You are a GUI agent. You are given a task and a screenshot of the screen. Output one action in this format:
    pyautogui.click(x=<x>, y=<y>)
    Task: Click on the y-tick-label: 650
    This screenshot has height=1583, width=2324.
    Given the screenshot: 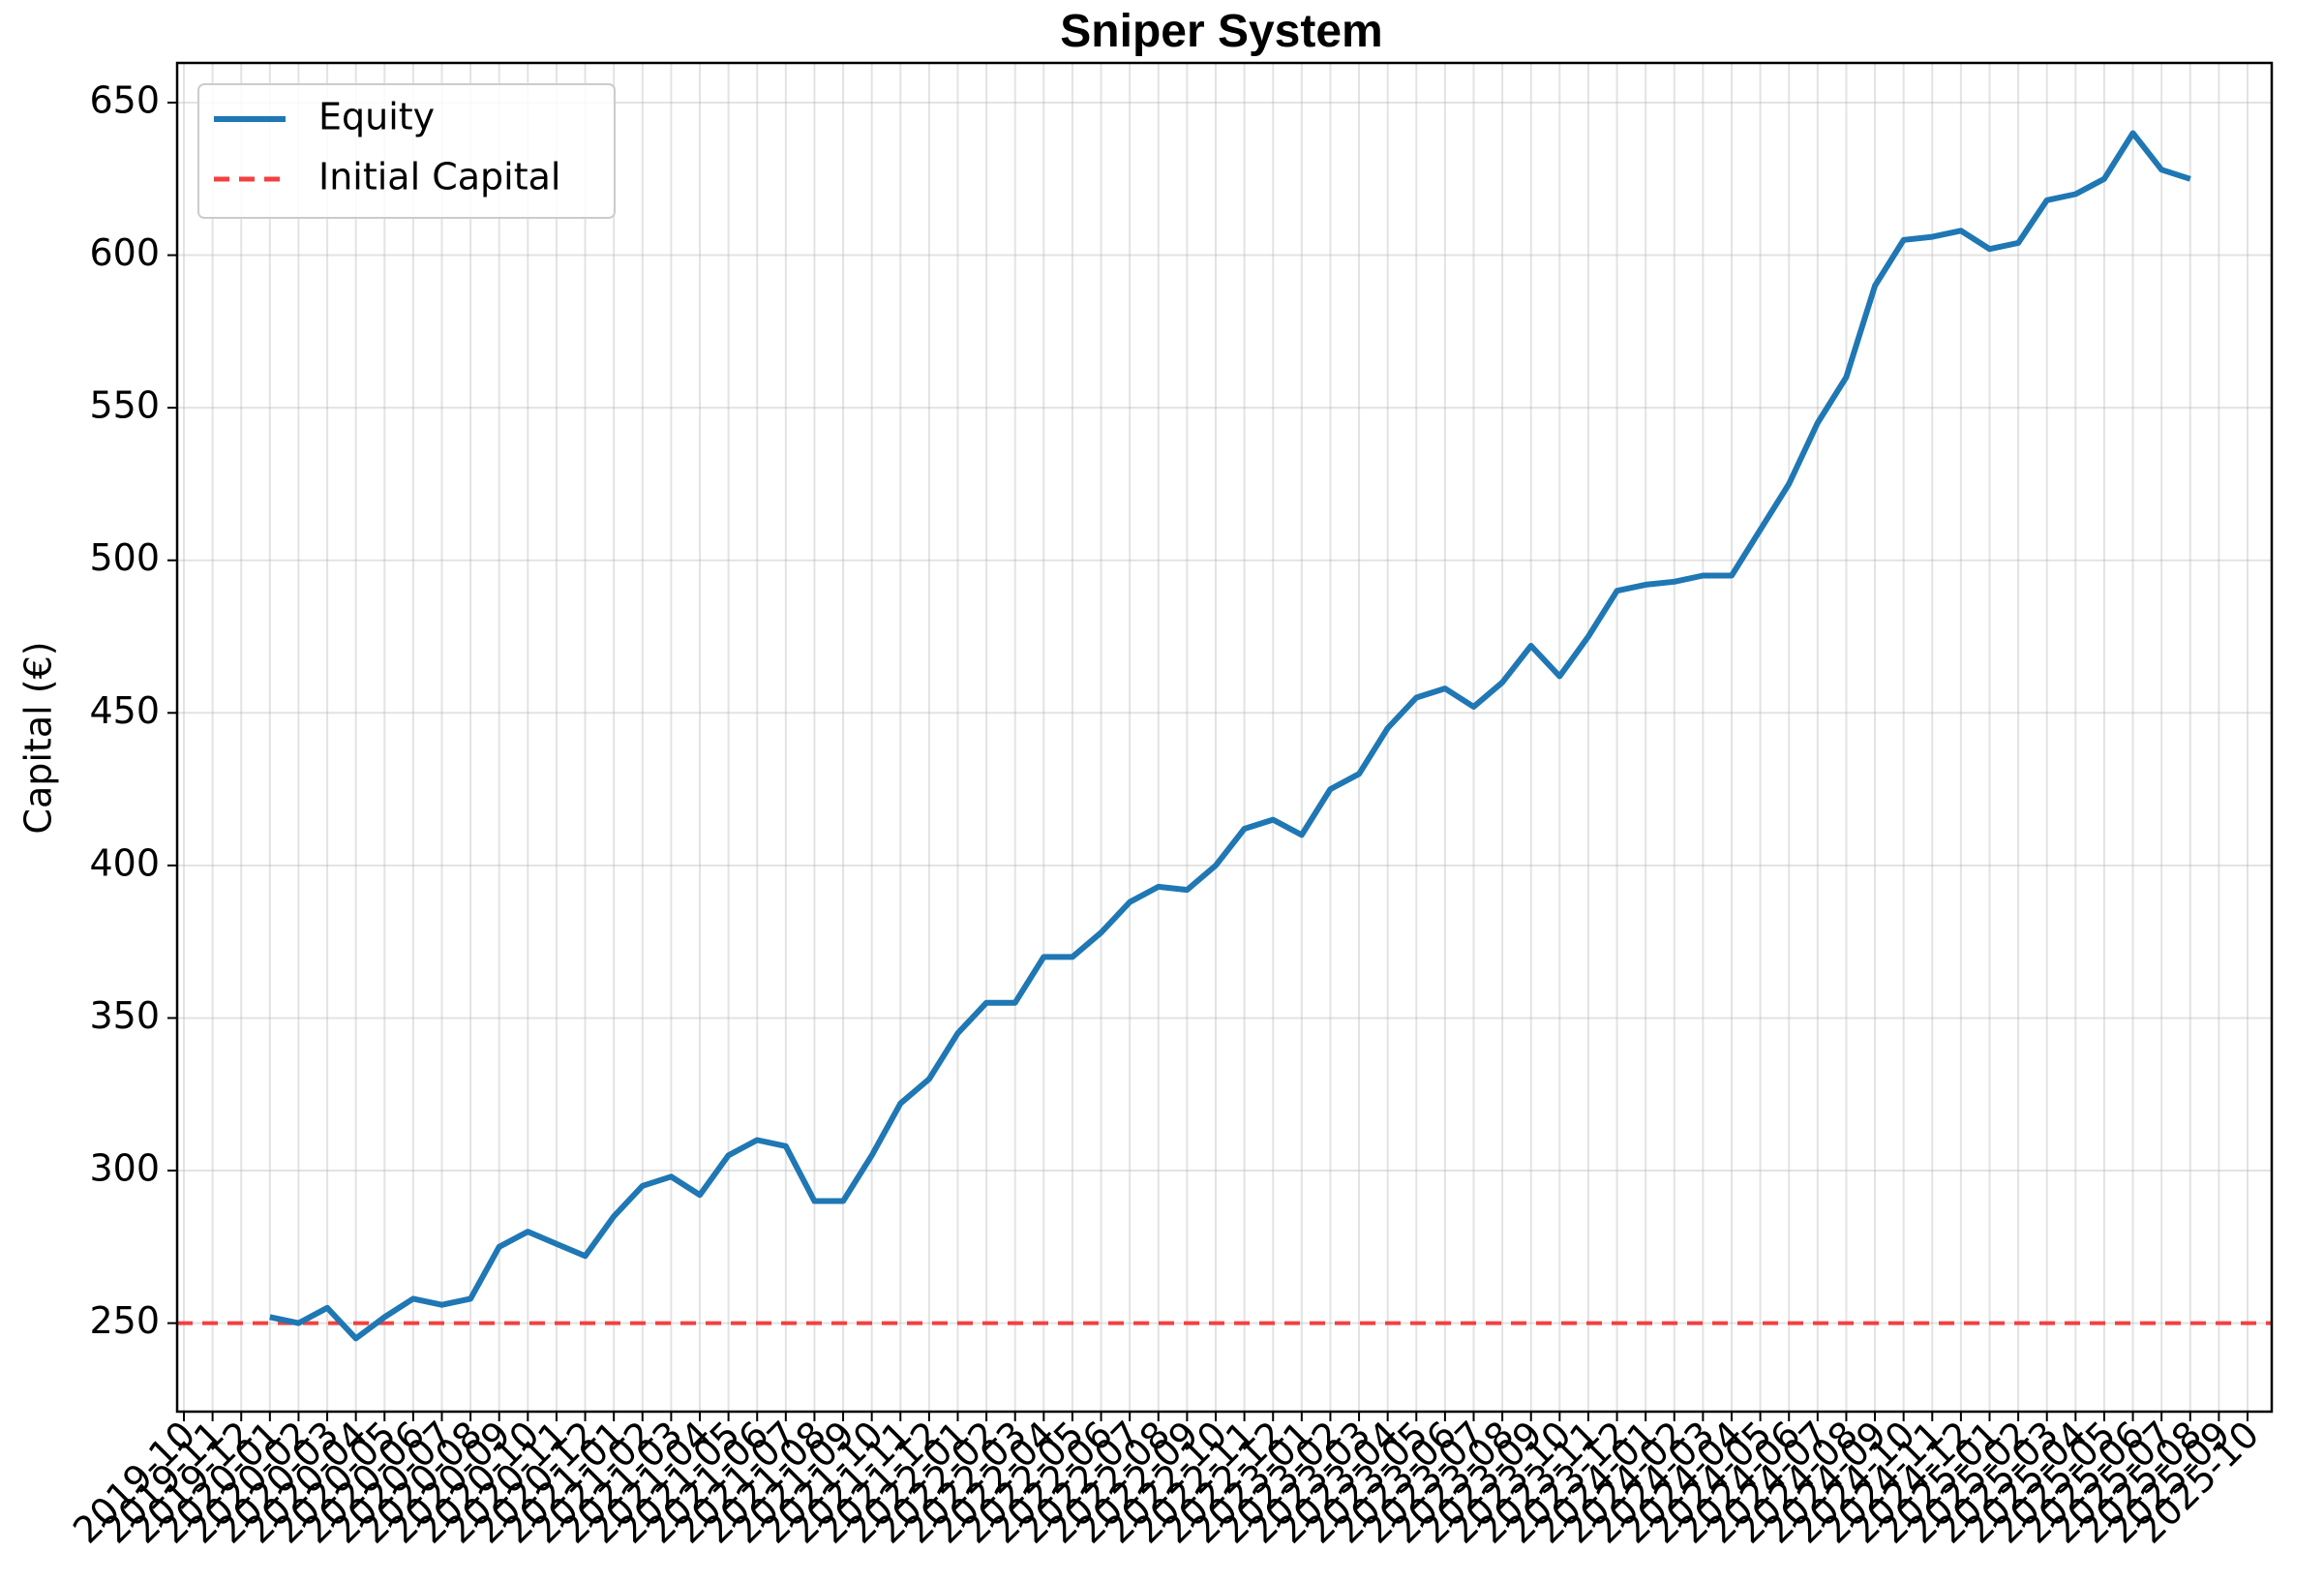 What is the action you would take?
    pyautogui.click(x=124, y=99)
    